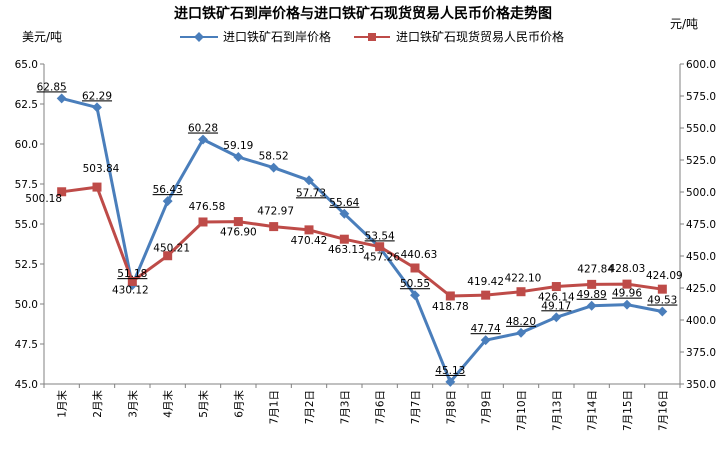 The image size is (727, 449). I want to click on x-tick-label: 7月16日, so click(663, 410).